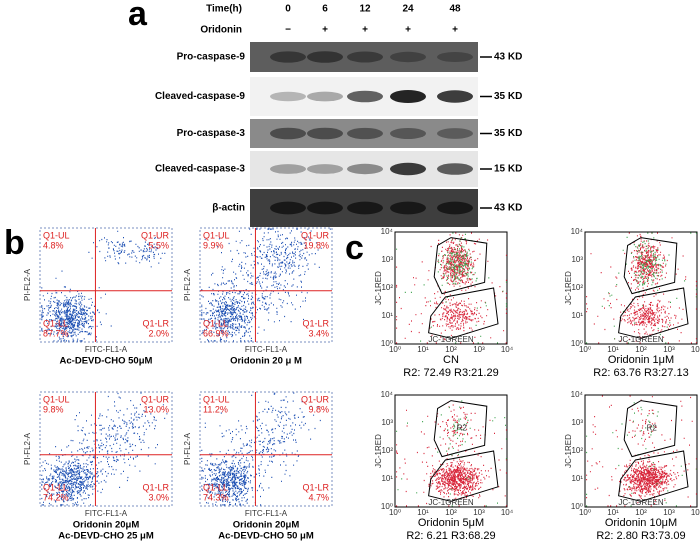 The image size is (700, 560). What do you see at coordinates (451, 523) in the screenshot?
I see `plot-caption: Oridonin 5μM` at bounding box center [451, 523].